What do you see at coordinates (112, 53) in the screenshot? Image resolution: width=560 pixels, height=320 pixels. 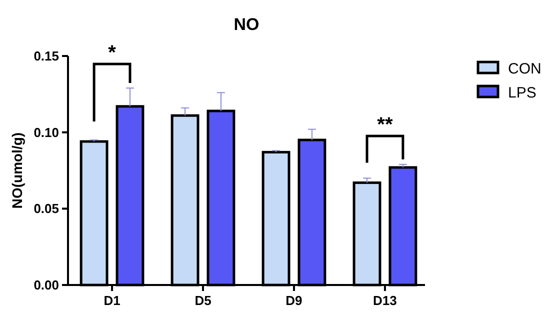 I see `annotation: *` at bounding box center [112, 53].